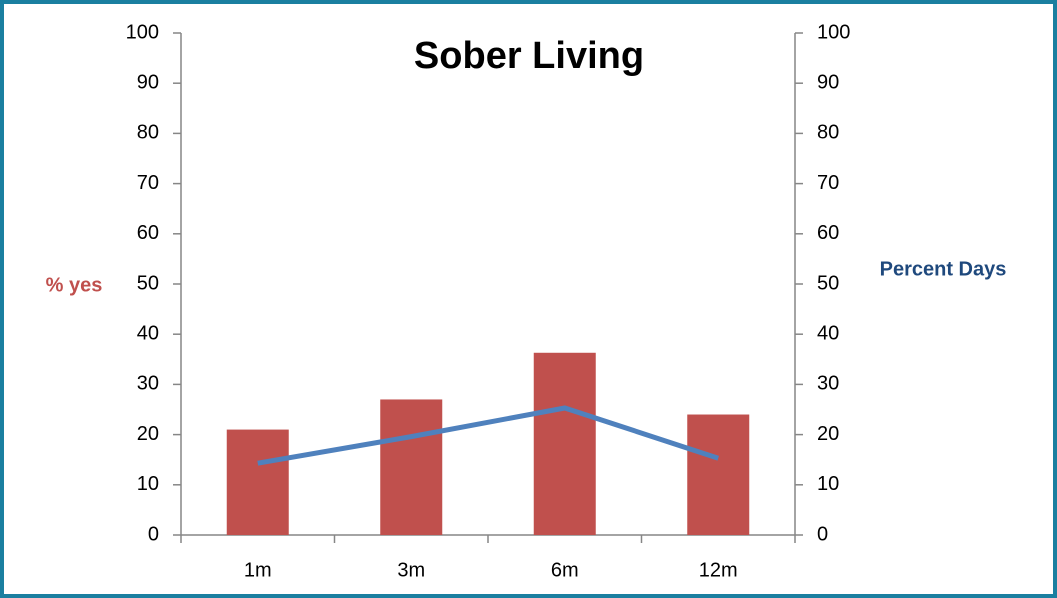  Describe the element at coordinates (148, 283) in the screenshot. I see `y-tick-label: 50` at that location.